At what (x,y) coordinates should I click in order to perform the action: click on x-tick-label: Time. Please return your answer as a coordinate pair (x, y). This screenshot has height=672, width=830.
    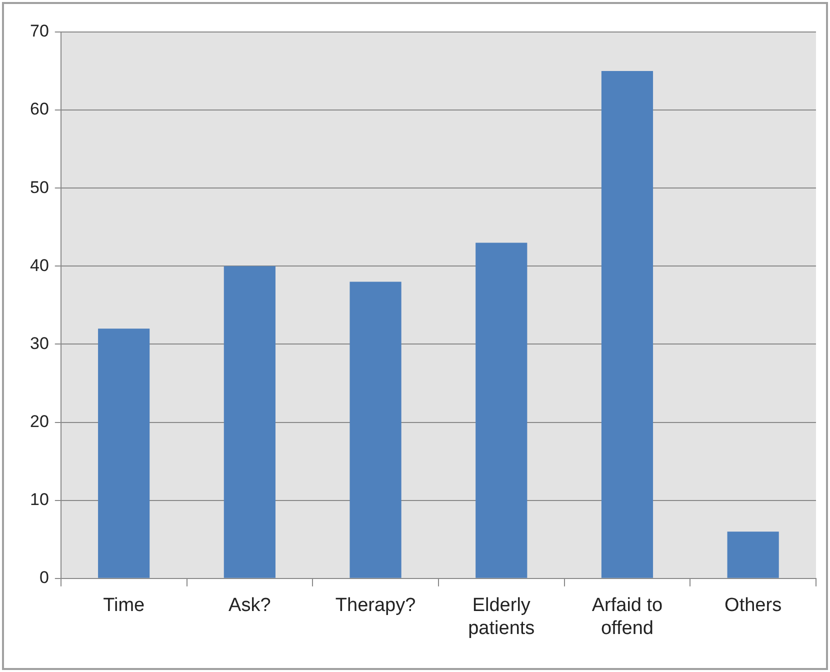
    Looking at the image, I should click on (124, 605).